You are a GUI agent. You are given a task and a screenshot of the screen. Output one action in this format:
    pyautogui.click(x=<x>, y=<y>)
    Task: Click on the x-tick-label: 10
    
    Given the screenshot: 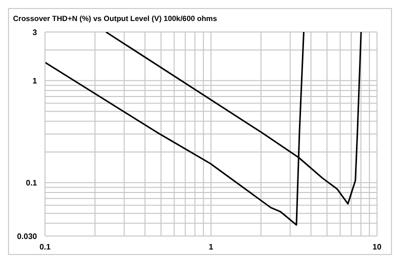 What is the action you would take?
    pyautogui.click(x=377, y=247)
    